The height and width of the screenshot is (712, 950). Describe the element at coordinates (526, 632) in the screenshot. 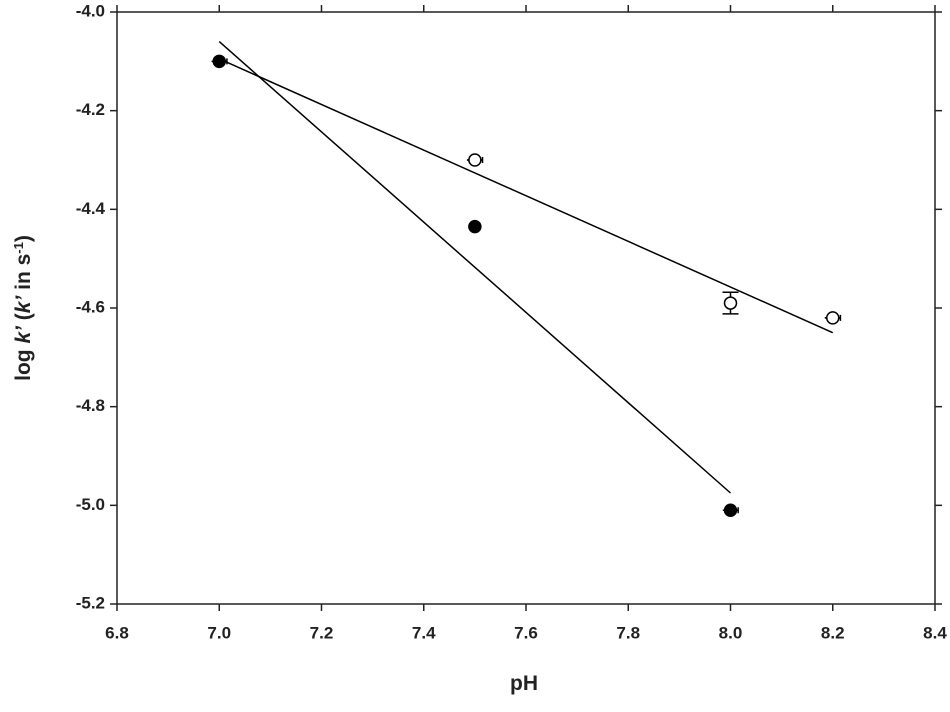

I see `x-tick-label: 7.6` at that location.